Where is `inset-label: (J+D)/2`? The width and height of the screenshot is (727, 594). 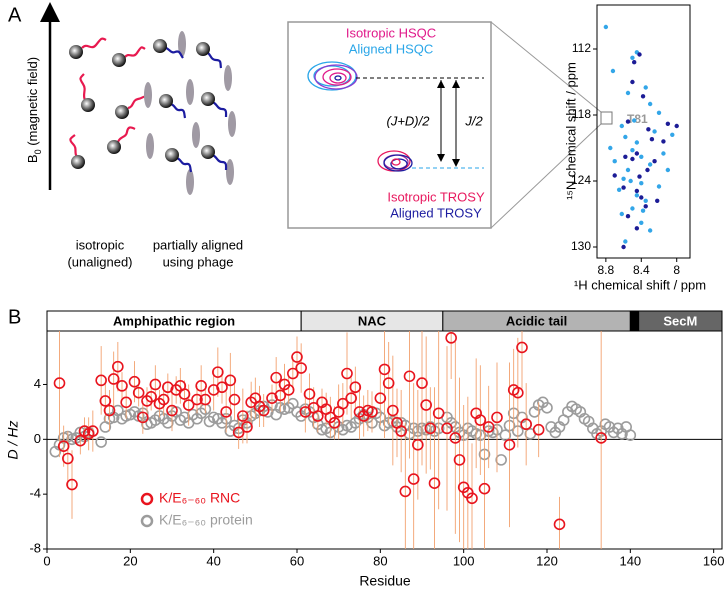
inset-label: (J+D)/2 is located at coordinates (409, 120).